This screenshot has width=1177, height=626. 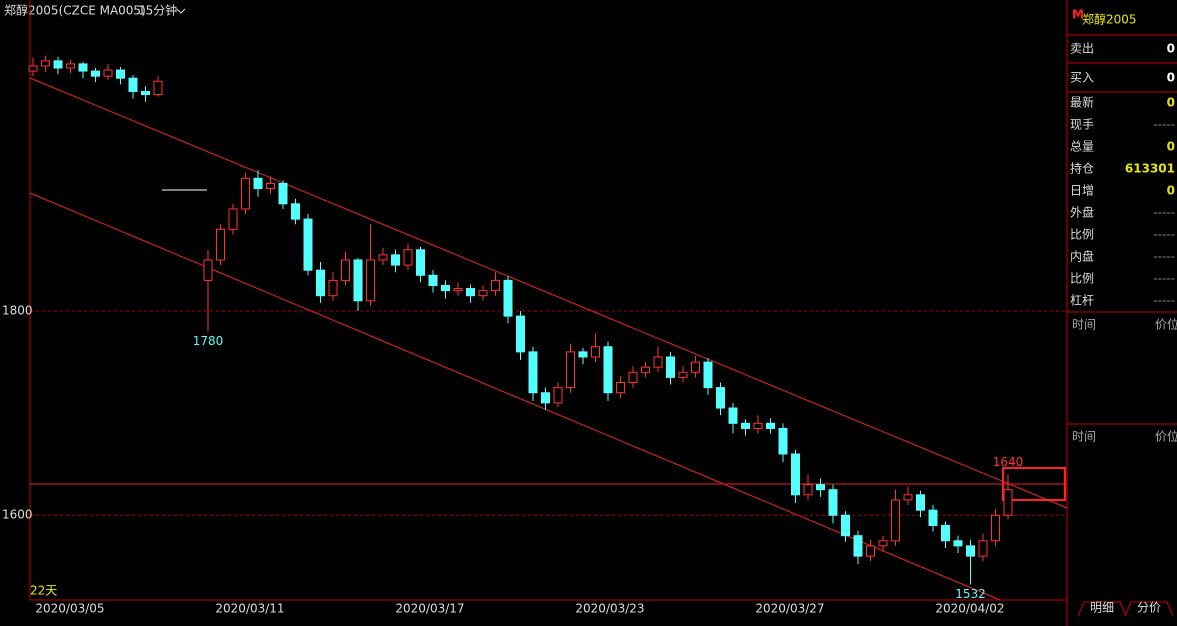 What do you see at coordinates (1109, 19) in the screenshot?
I see `panel-title: 郑醇2005` at bounding box center [1109, 19].